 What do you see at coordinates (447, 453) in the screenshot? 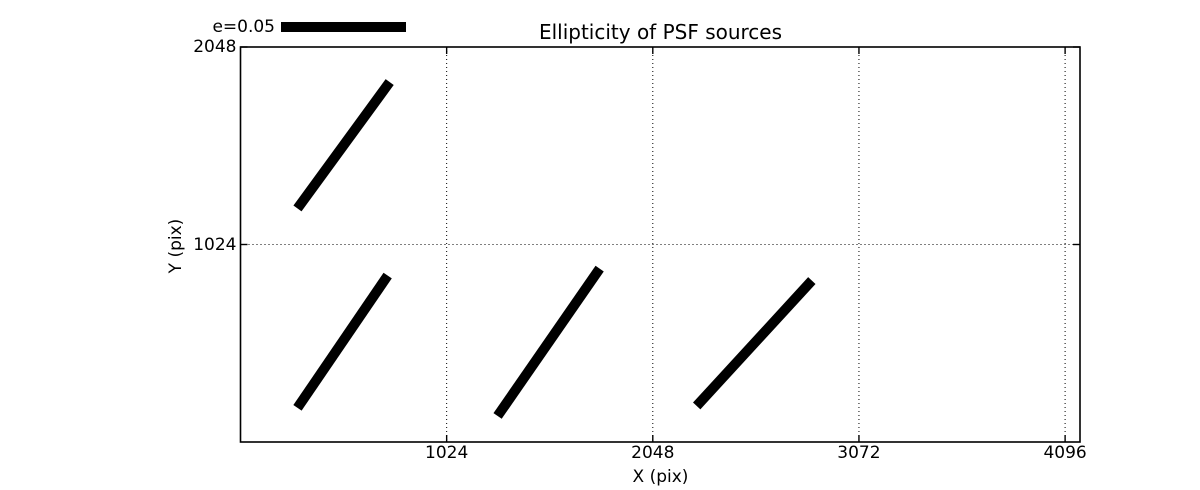
I see `x-tick-label-1024: 1024` at bounding box center [447, 453].